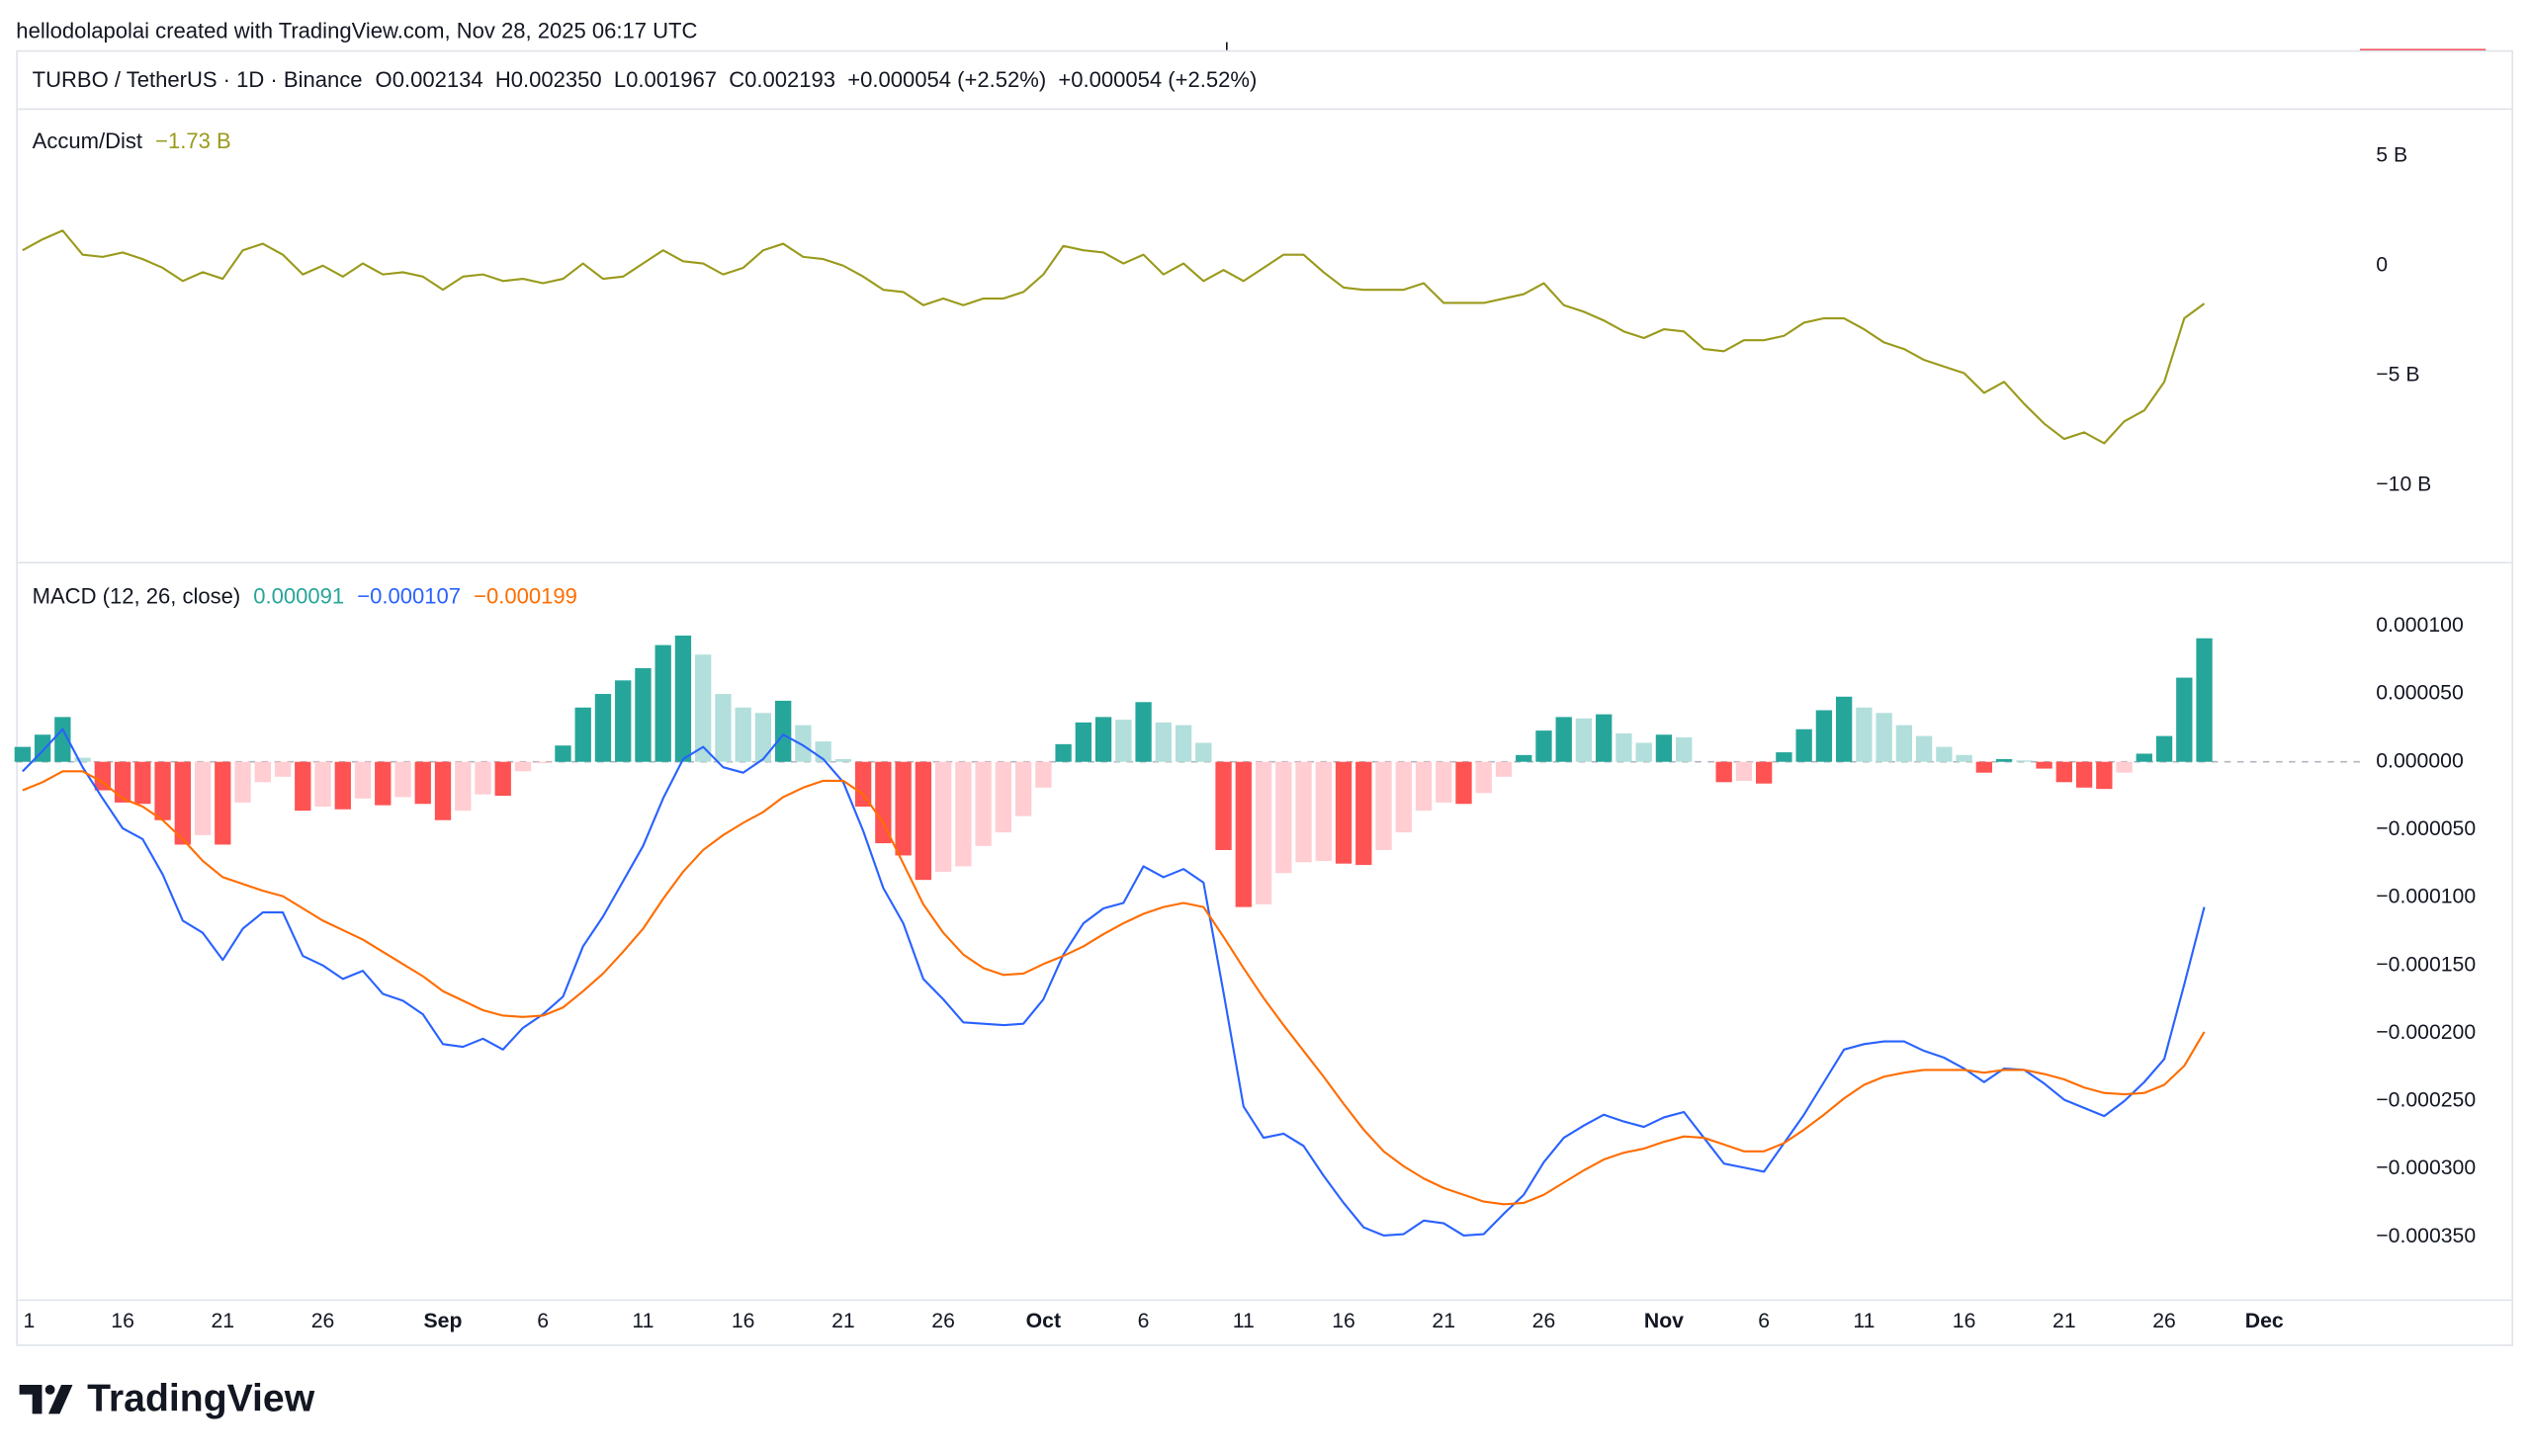 The height and width of the screenshot is (1456, 2531). I want to click on y-tick-label: −0.000050, so click(2426, 828).